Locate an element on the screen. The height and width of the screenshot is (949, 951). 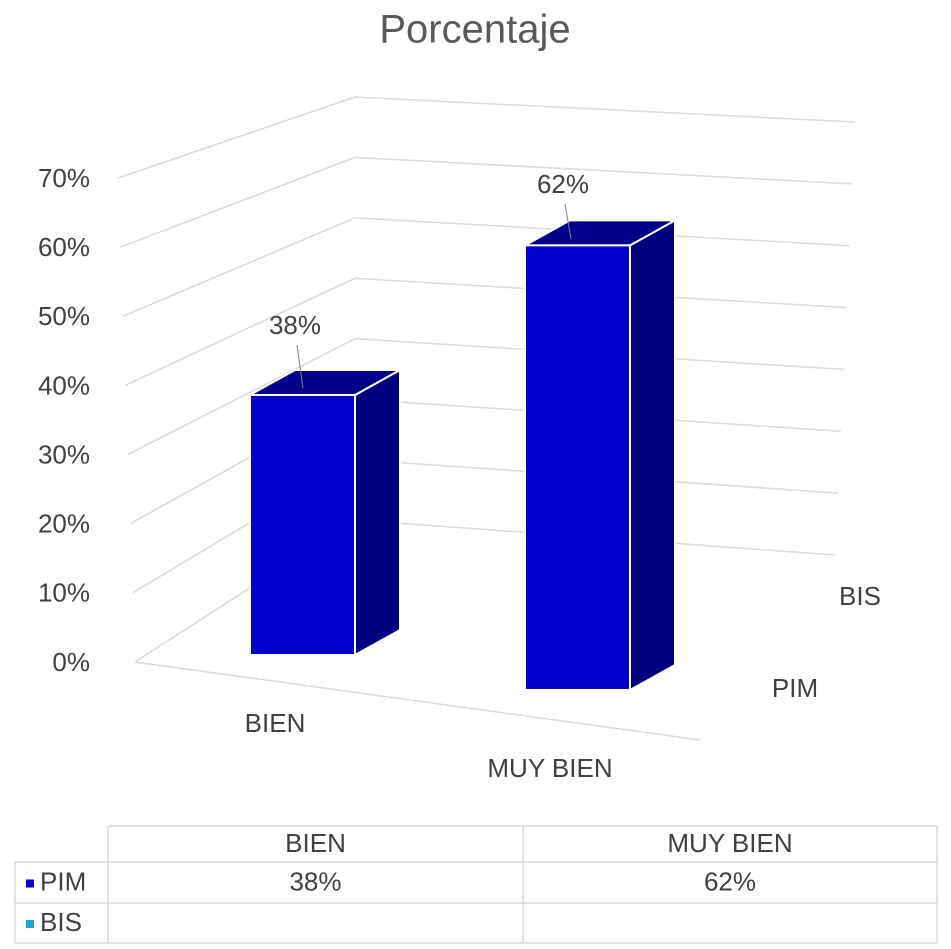
depth-label: PIM is located at coordinates (795, 688).